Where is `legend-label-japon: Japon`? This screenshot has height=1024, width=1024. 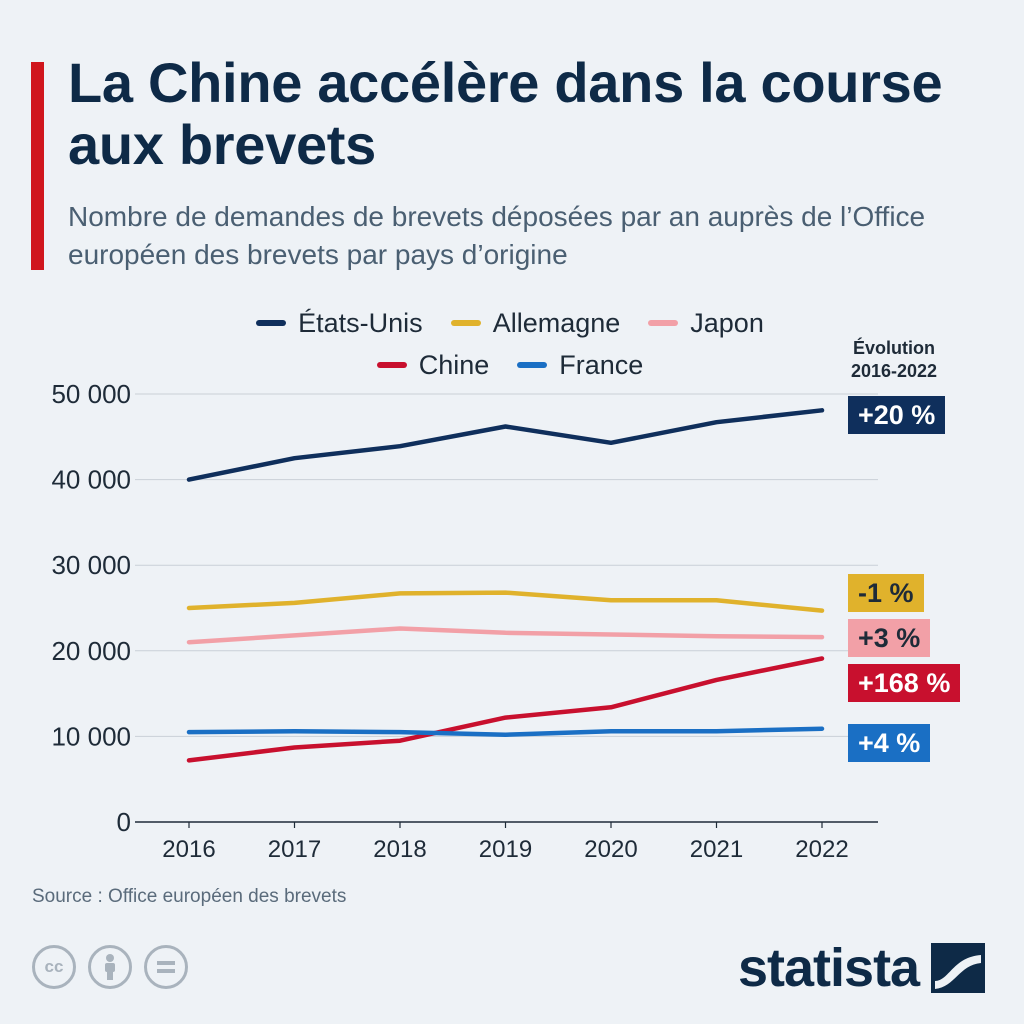
legend-label-japon: Japon is located at coordinates (727, 322).